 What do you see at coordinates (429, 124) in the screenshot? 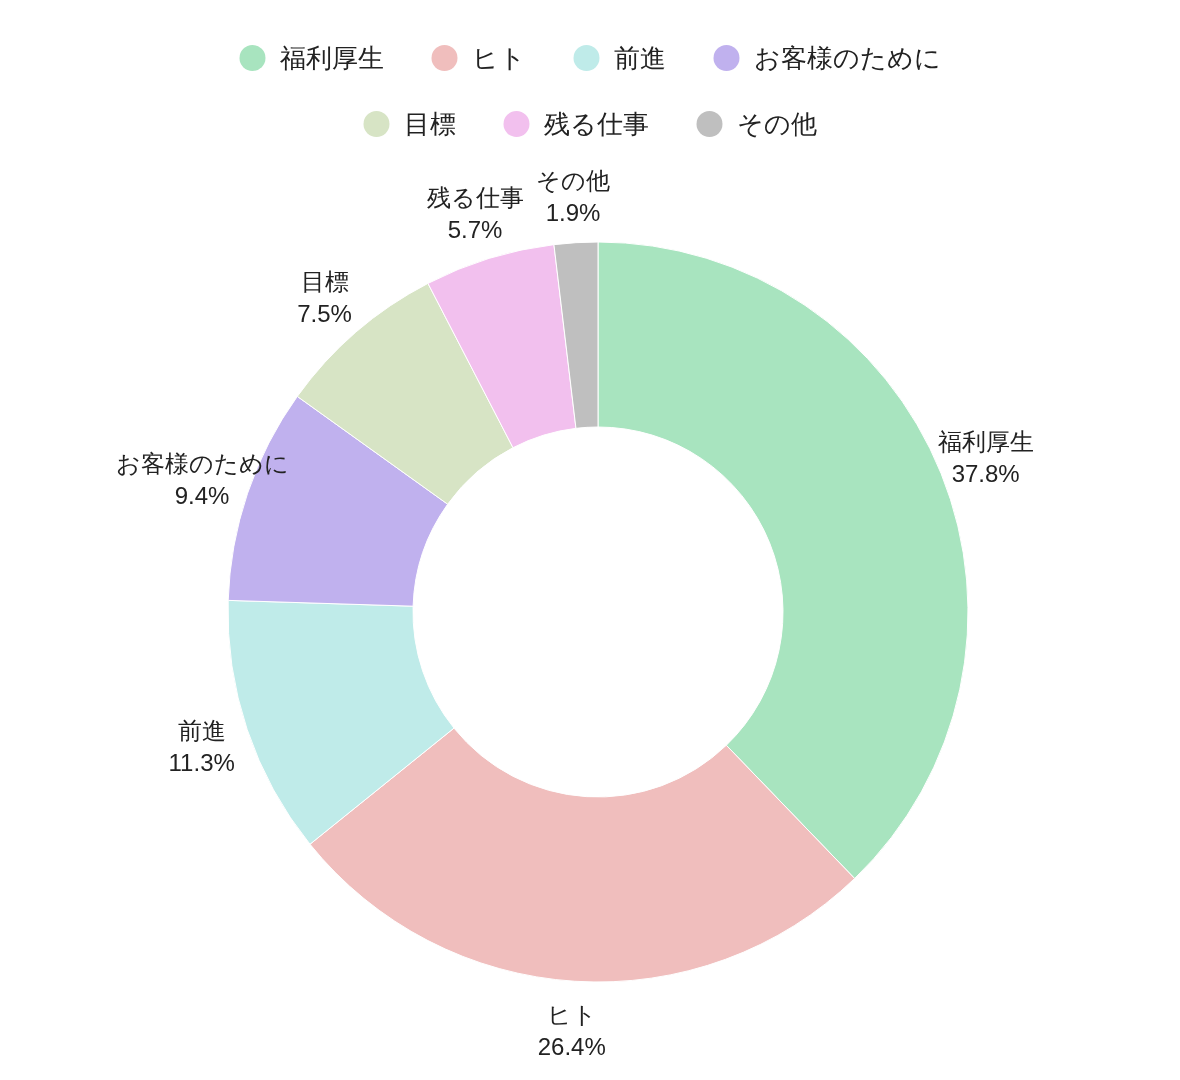
I see `legend-label: 目標` at bounding box center [429, 124].